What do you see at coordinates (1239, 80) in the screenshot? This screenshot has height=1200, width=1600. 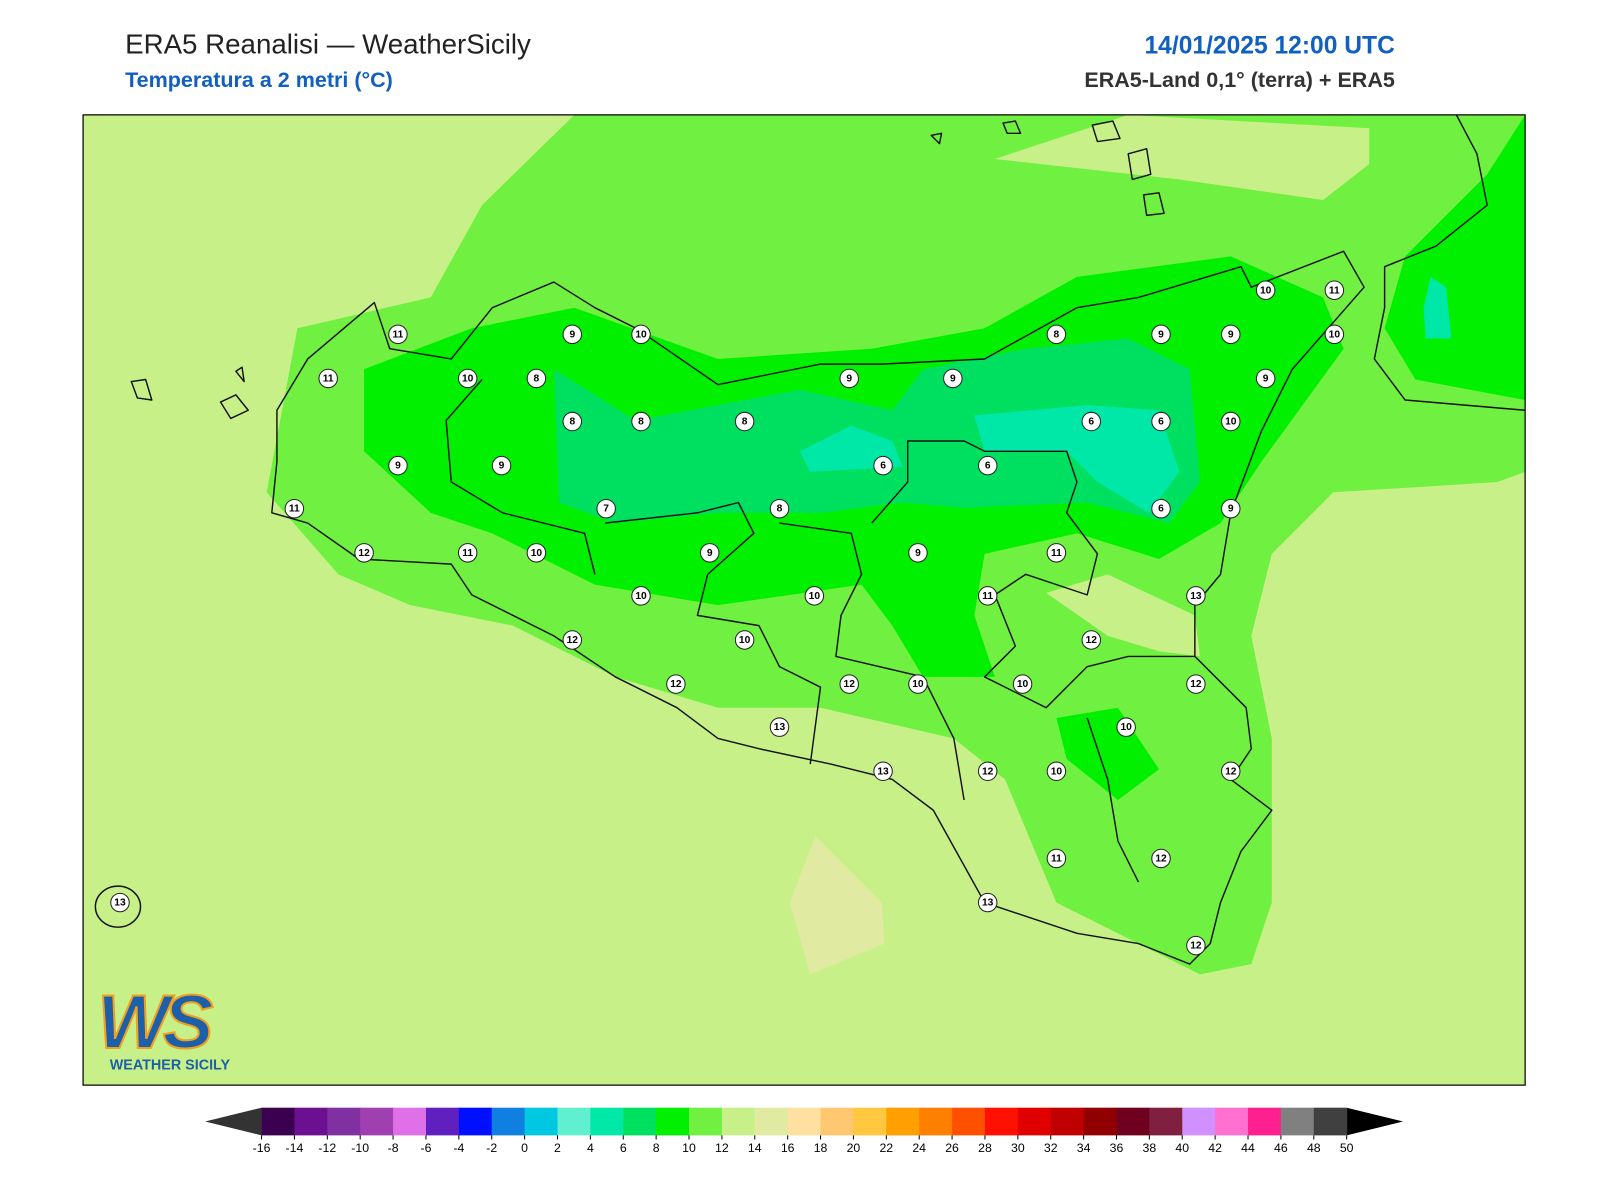 I see `source: ERA5-Land 0,1° (terra) + ERA5` at bounding box center [1239, 80].